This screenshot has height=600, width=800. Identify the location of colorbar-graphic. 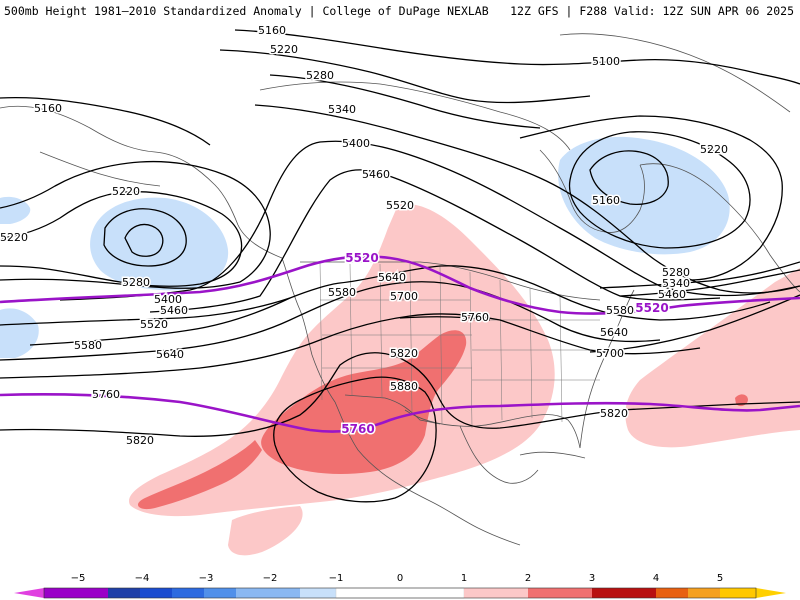
(400, 593).